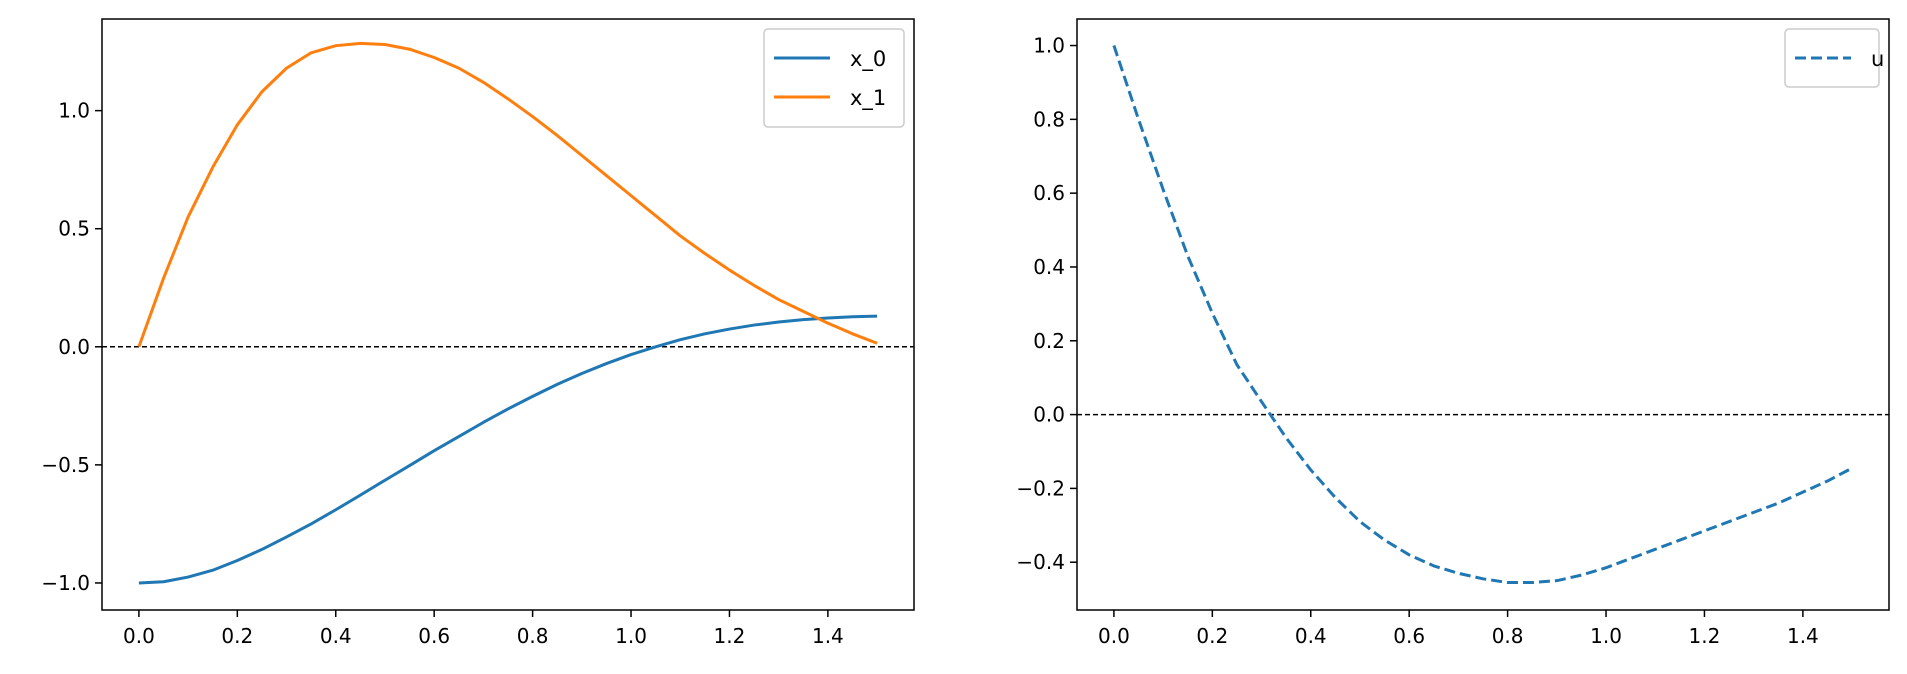  I want to click on legend-box, so click(834, 78).